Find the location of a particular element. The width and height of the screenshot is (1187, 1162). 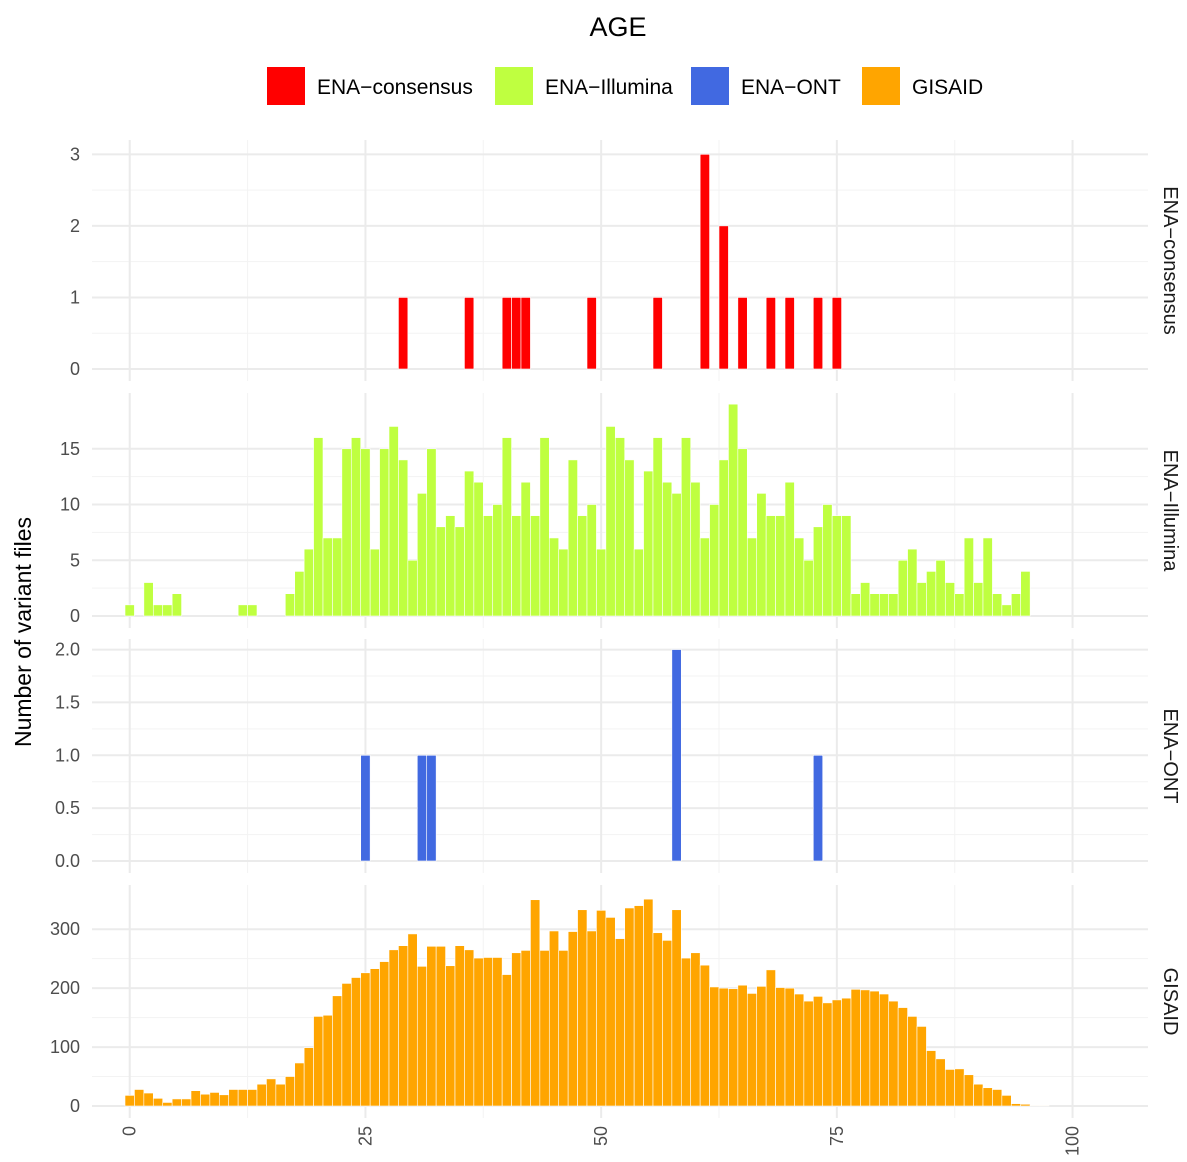

x-tick-label: 0 is located at coordinates (130, 1131).